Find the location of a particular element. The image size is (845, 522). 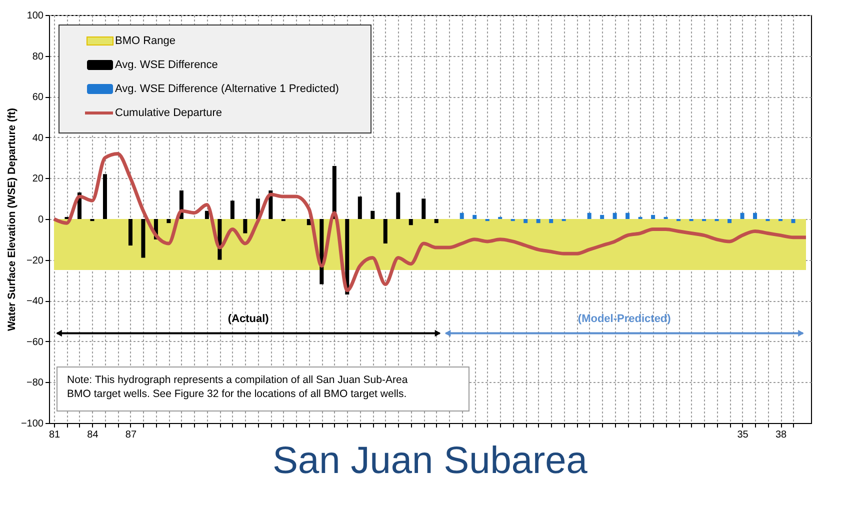

text: San Juan Subarea is located at coordinates (430, 461).